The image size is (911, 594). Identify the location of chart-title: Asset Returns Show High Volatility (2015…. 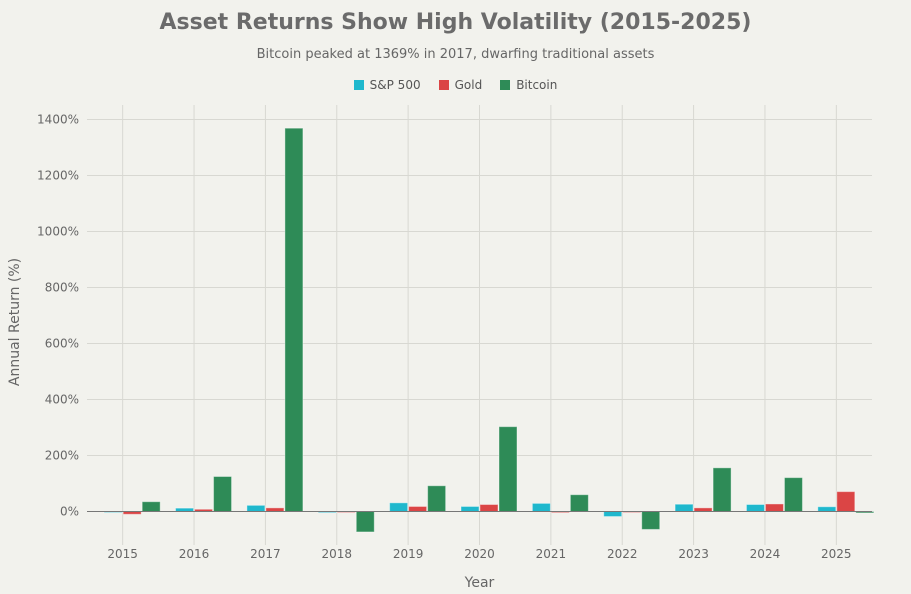
(455, 22).